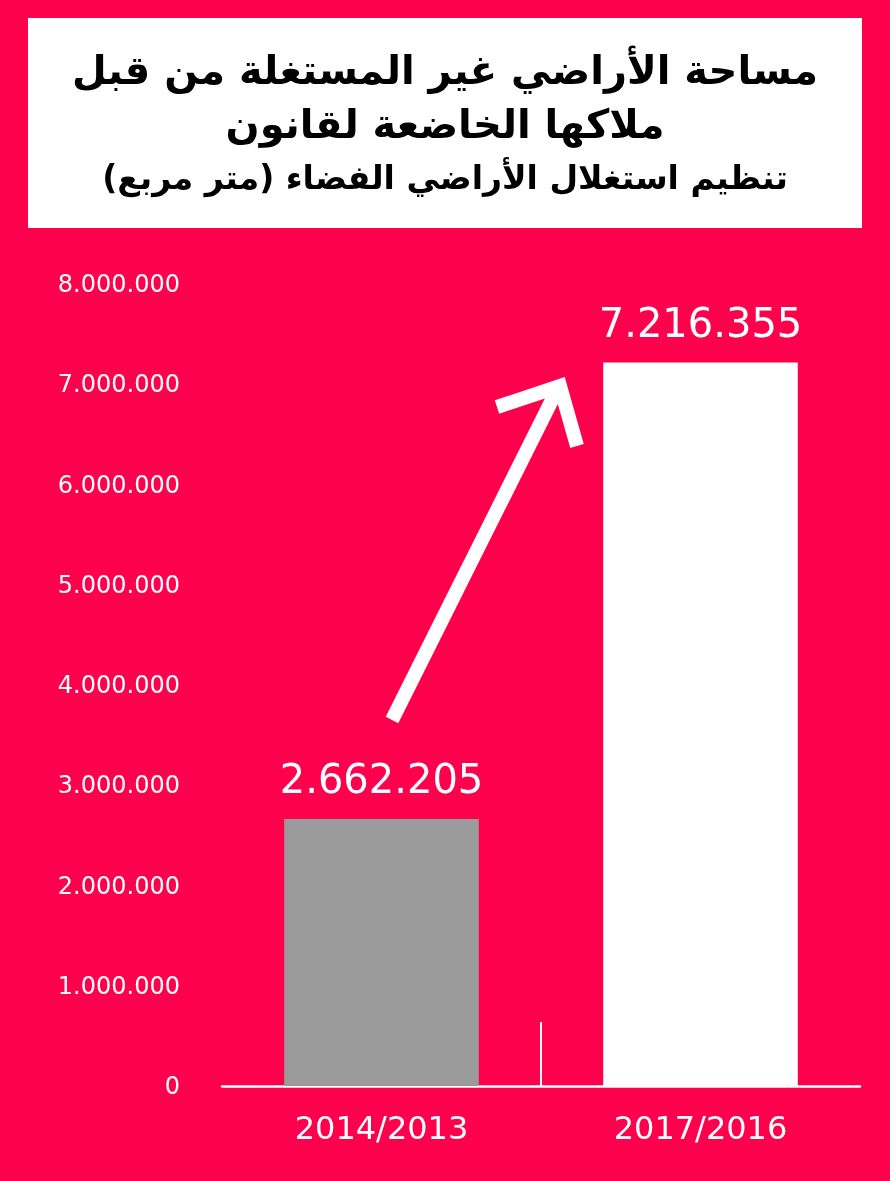 The width and height of the screenshot is (890, 1181). I want to click on chart-title: مساحة الأراضي غير المستغلة من قبل ملاكها الخاضعة لقانون, so click(445, 97).